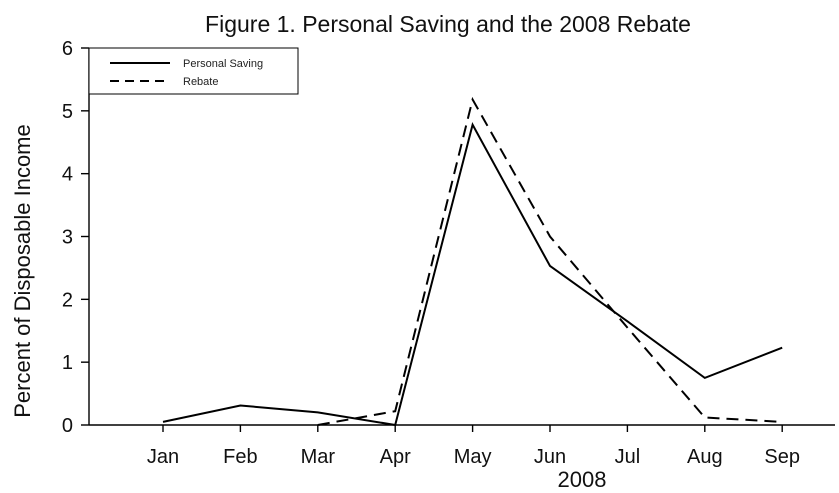  I want to click on legend-label-rebate: Rebate, so click(200, 82).